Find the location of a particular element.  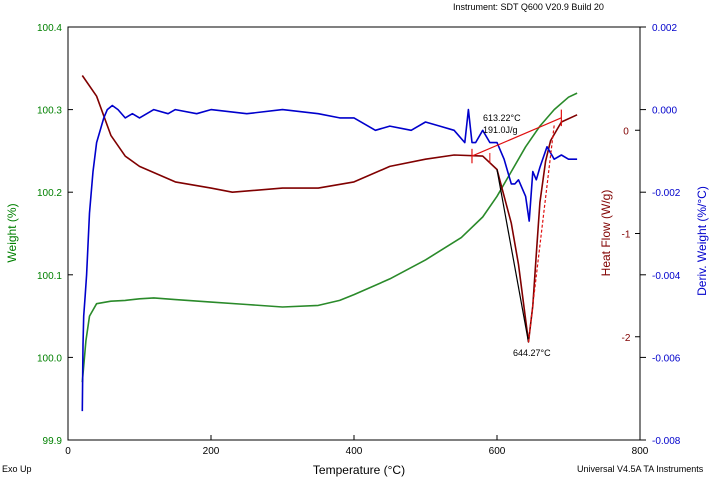

heatflow-tick-label: -2 is located at coordinates (626, 338).